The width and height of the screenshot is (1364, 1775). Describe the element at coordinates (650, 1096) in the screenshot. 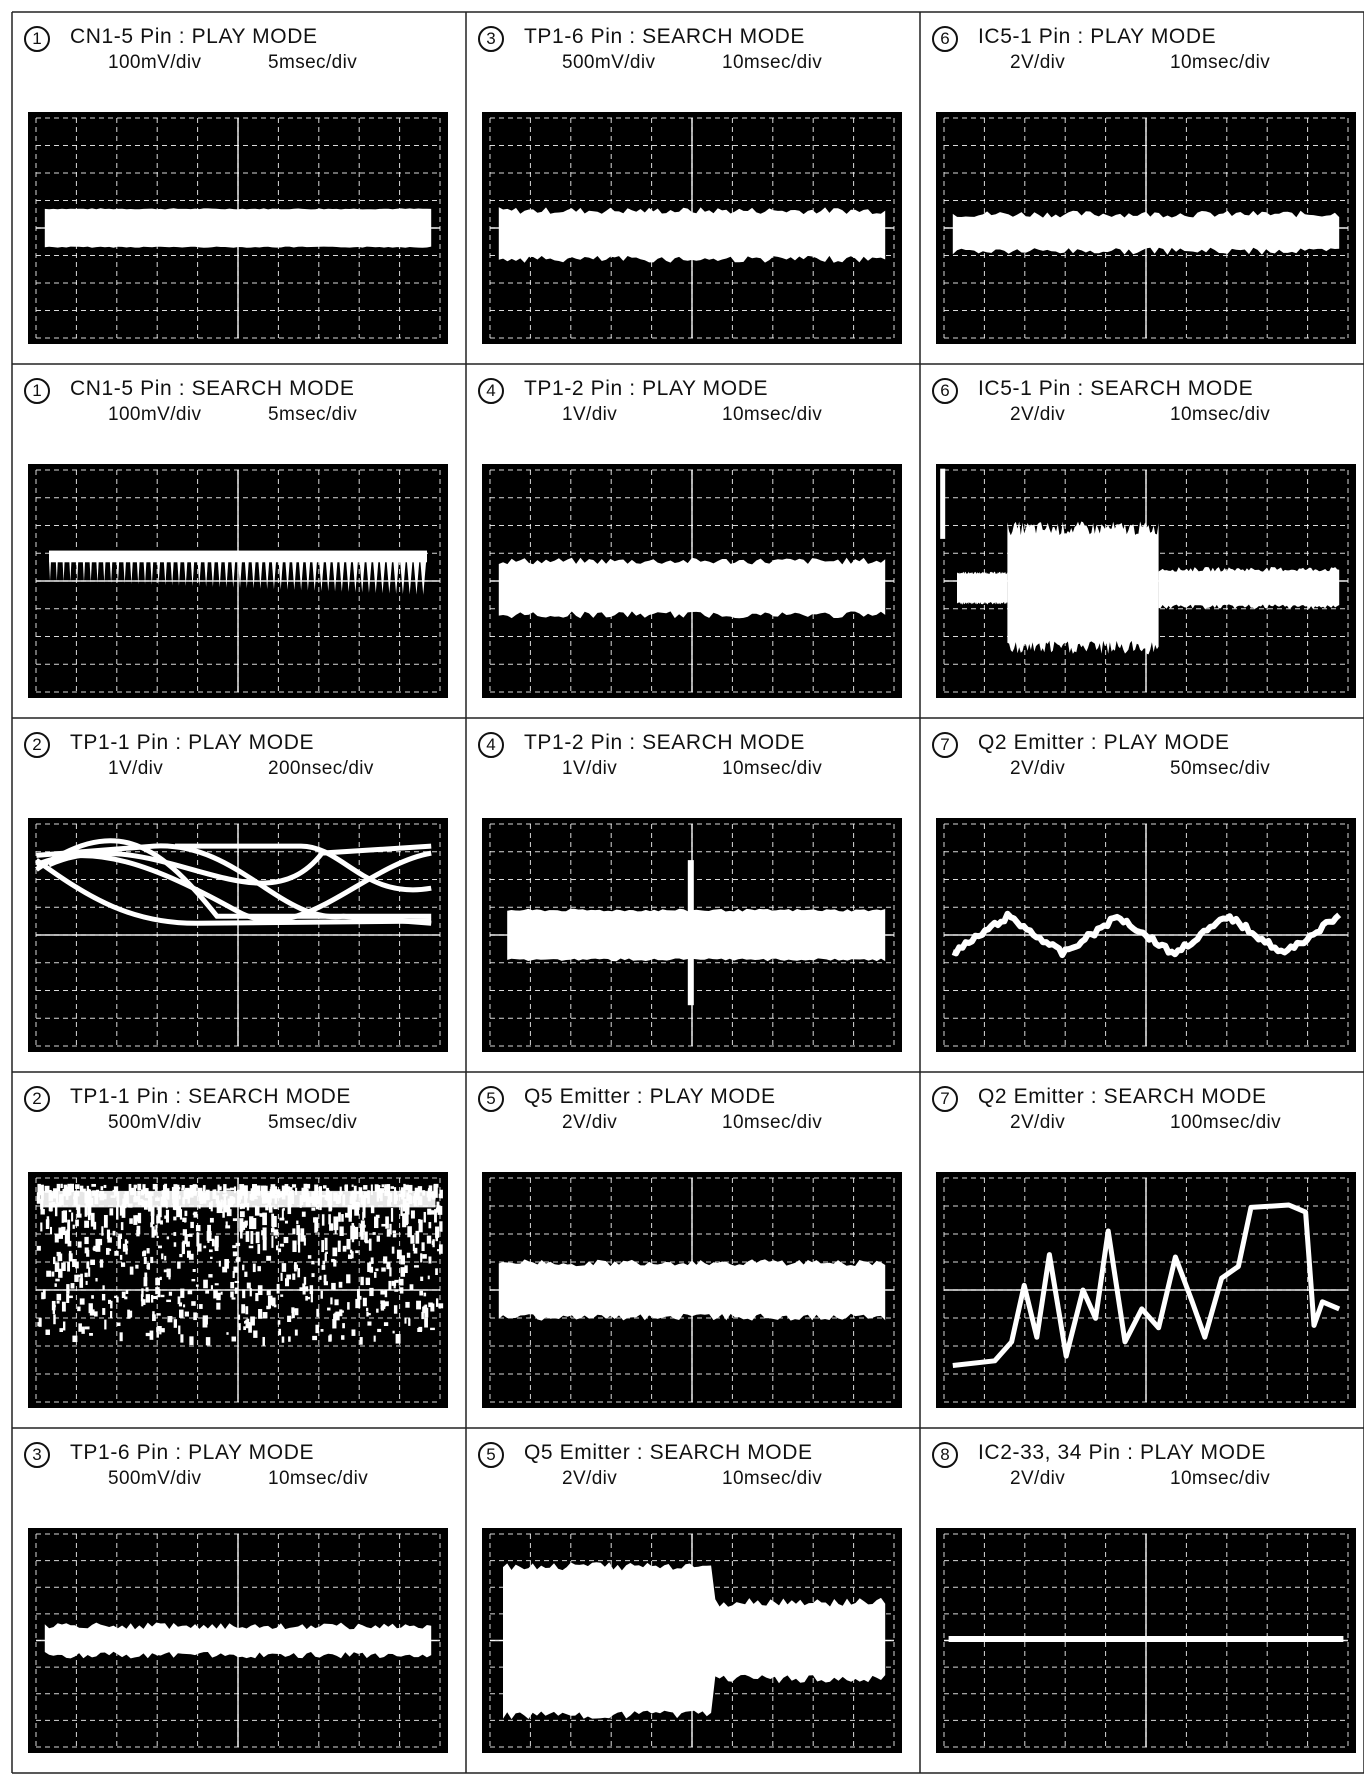

I see `panel-title: Q5 Emitter : PLAY MODE` at that location.